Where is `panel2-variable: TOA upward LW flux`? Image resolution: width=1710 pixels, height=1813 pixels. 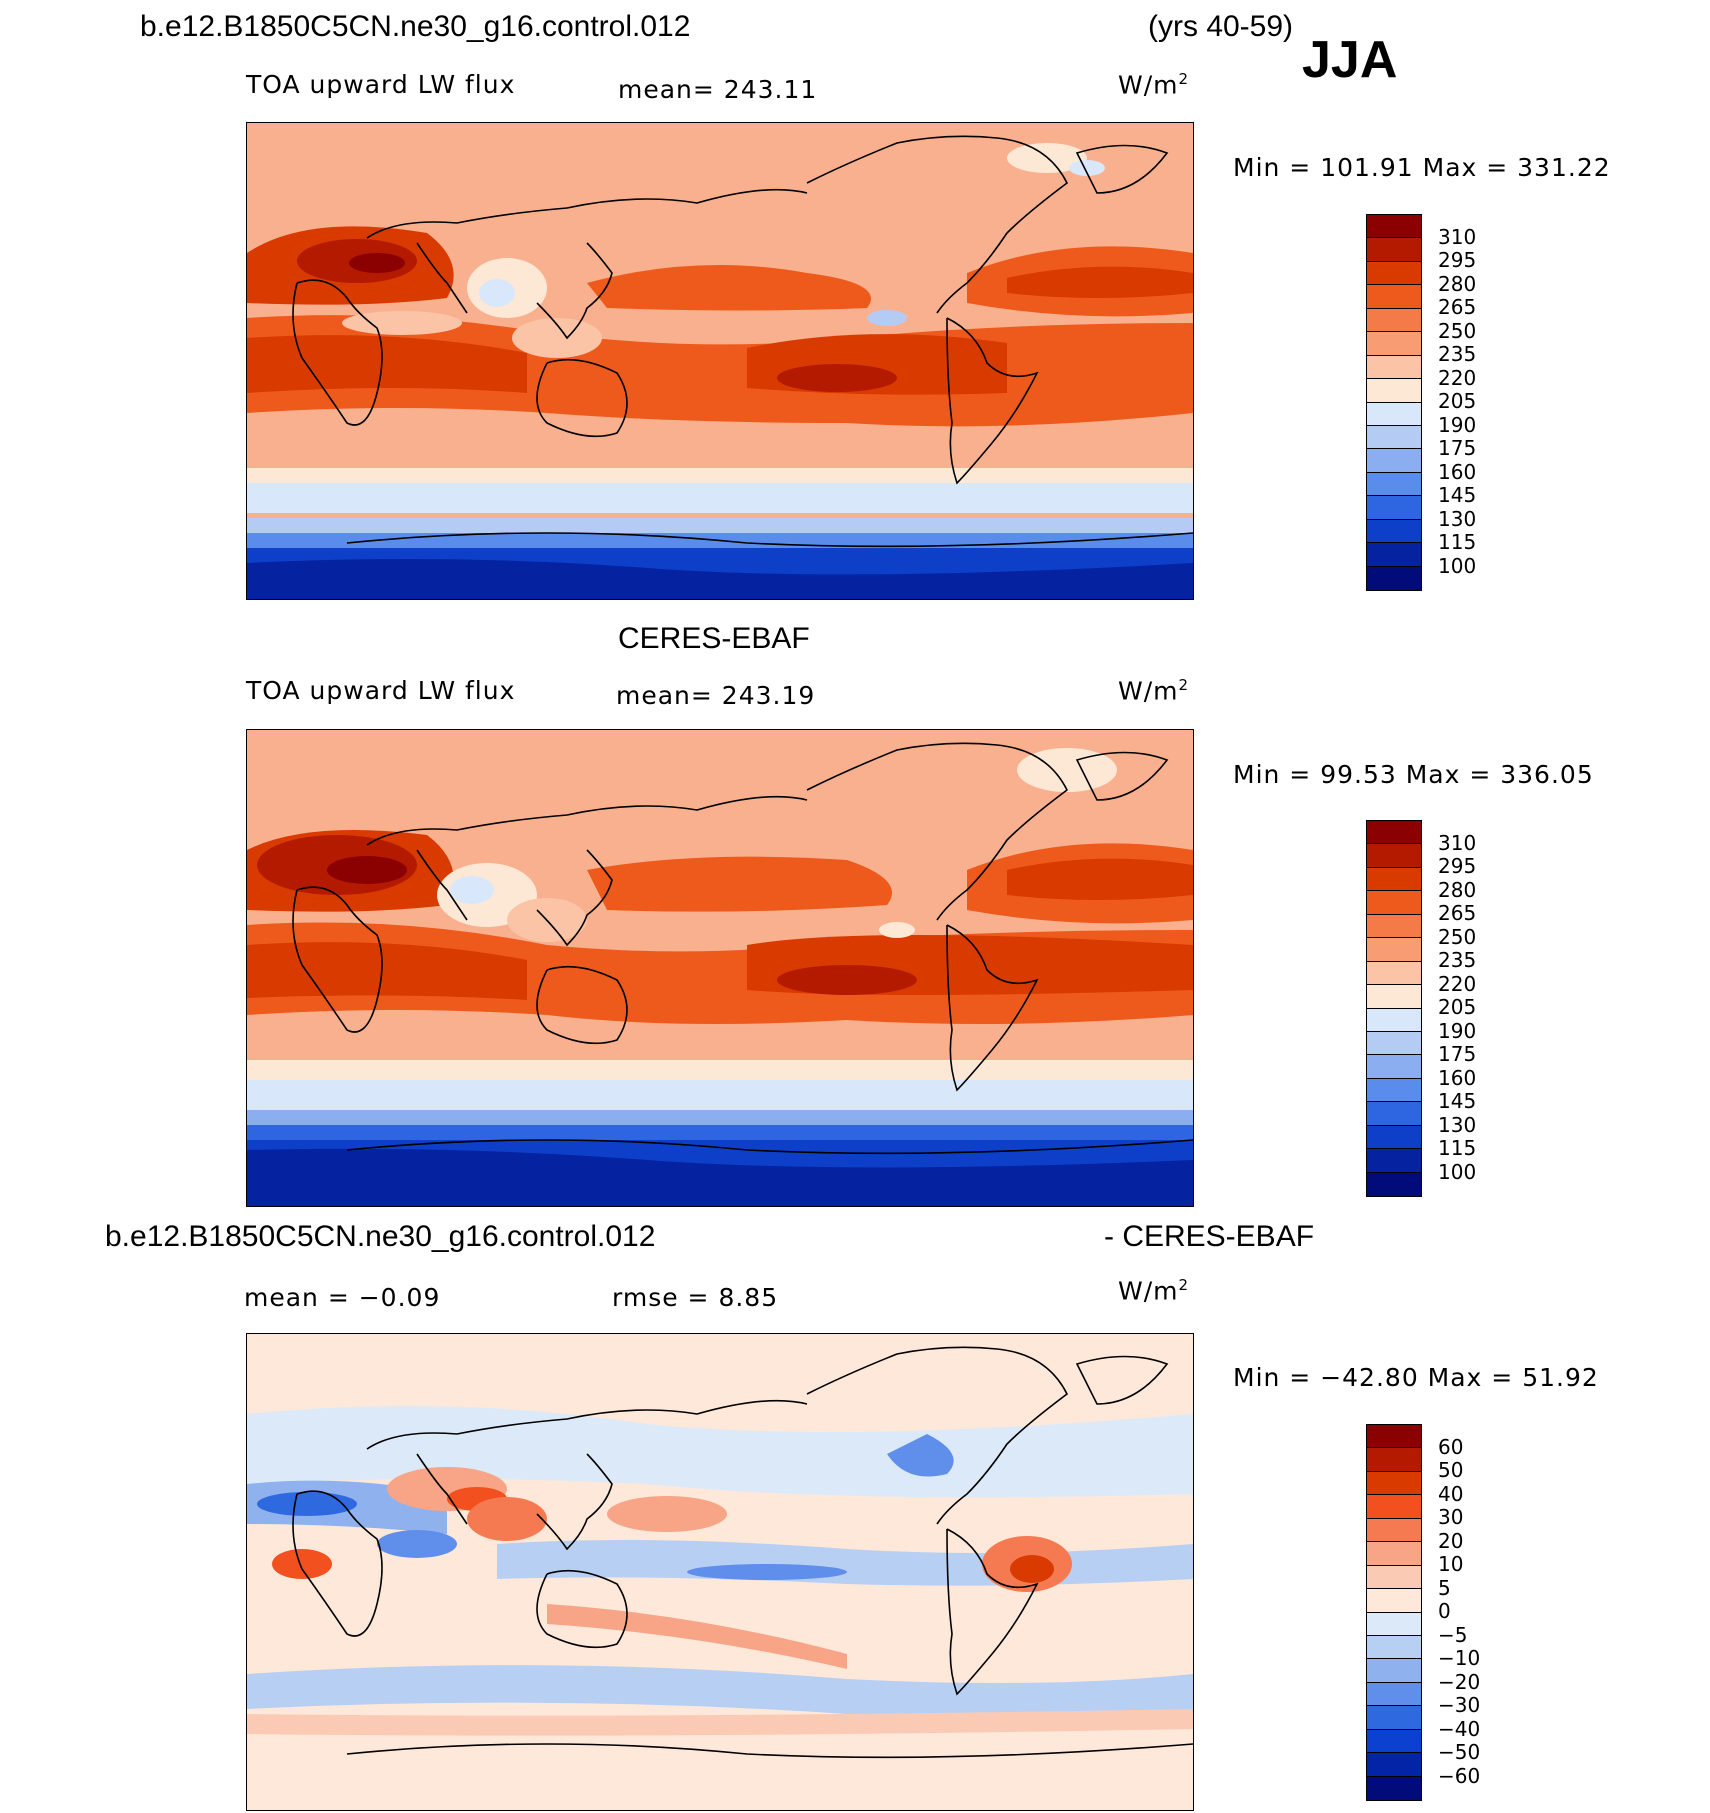 panel2-variable: TOA upward LW flux is located at coordinates (381, 690).